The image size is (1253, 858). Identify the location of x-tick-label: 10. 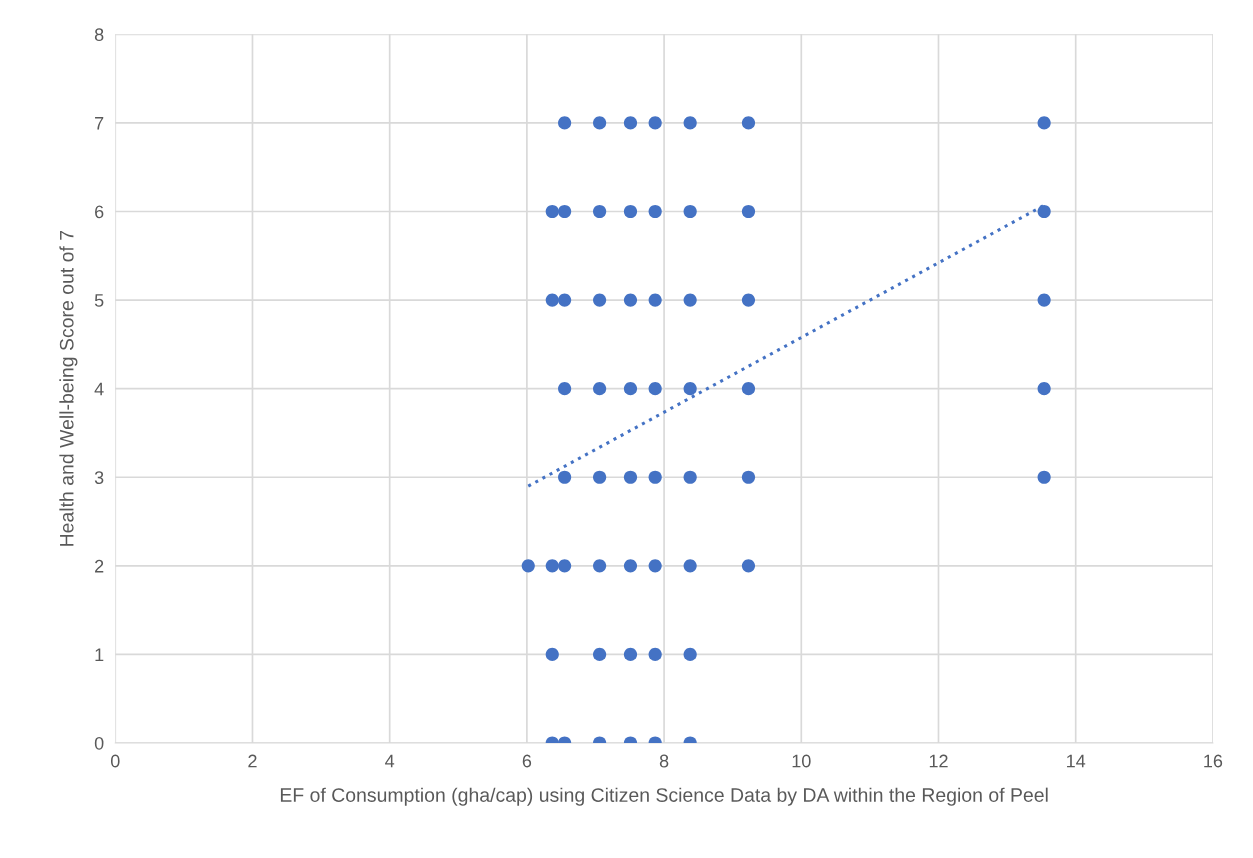
(801, 761).